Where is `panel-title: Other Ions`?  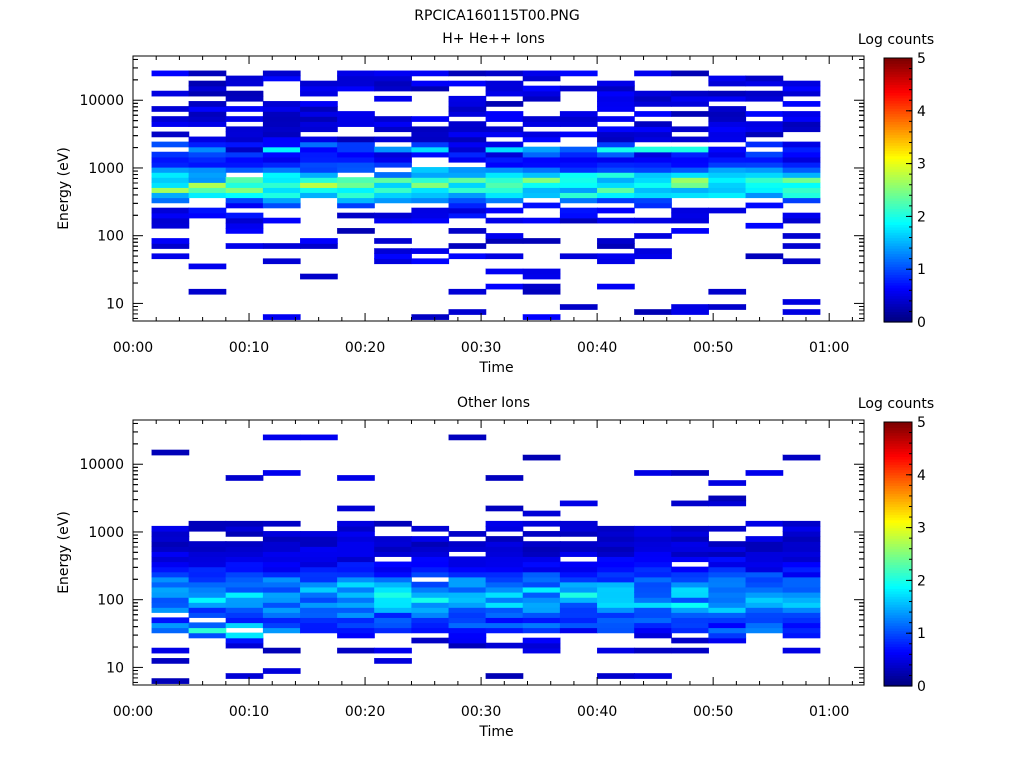 panel-title: Other Ions is located at coordinates (493, 403).